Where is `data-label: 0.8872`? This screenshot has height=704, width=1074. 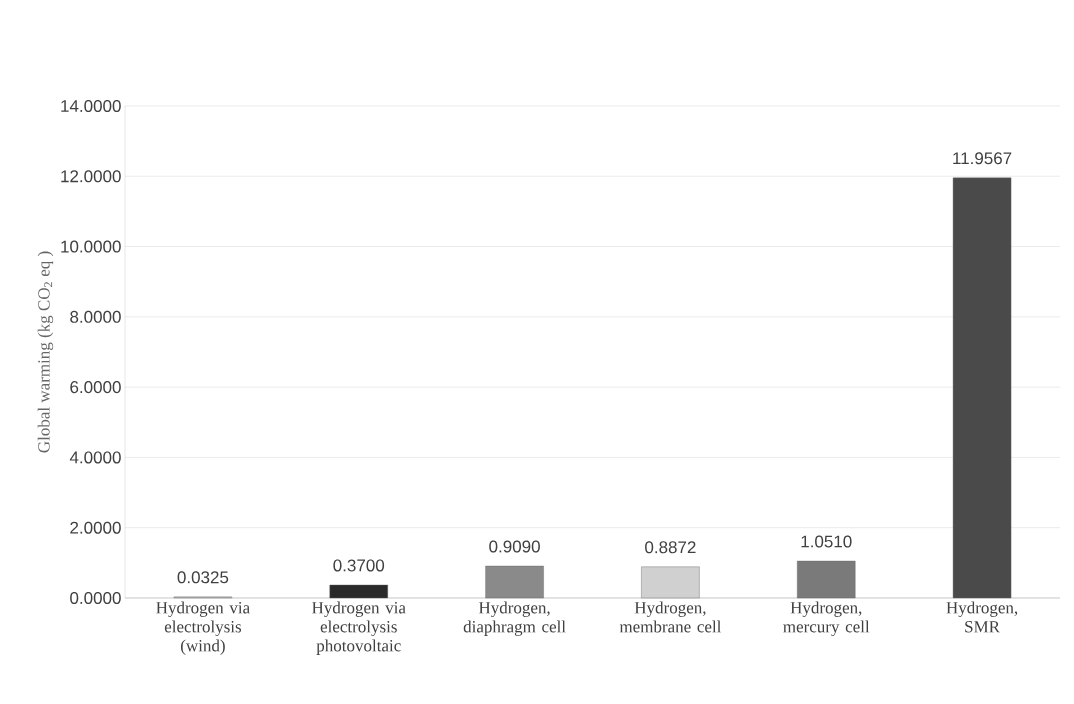
data-label: 0.8872 is located at coordinates (670, 547).